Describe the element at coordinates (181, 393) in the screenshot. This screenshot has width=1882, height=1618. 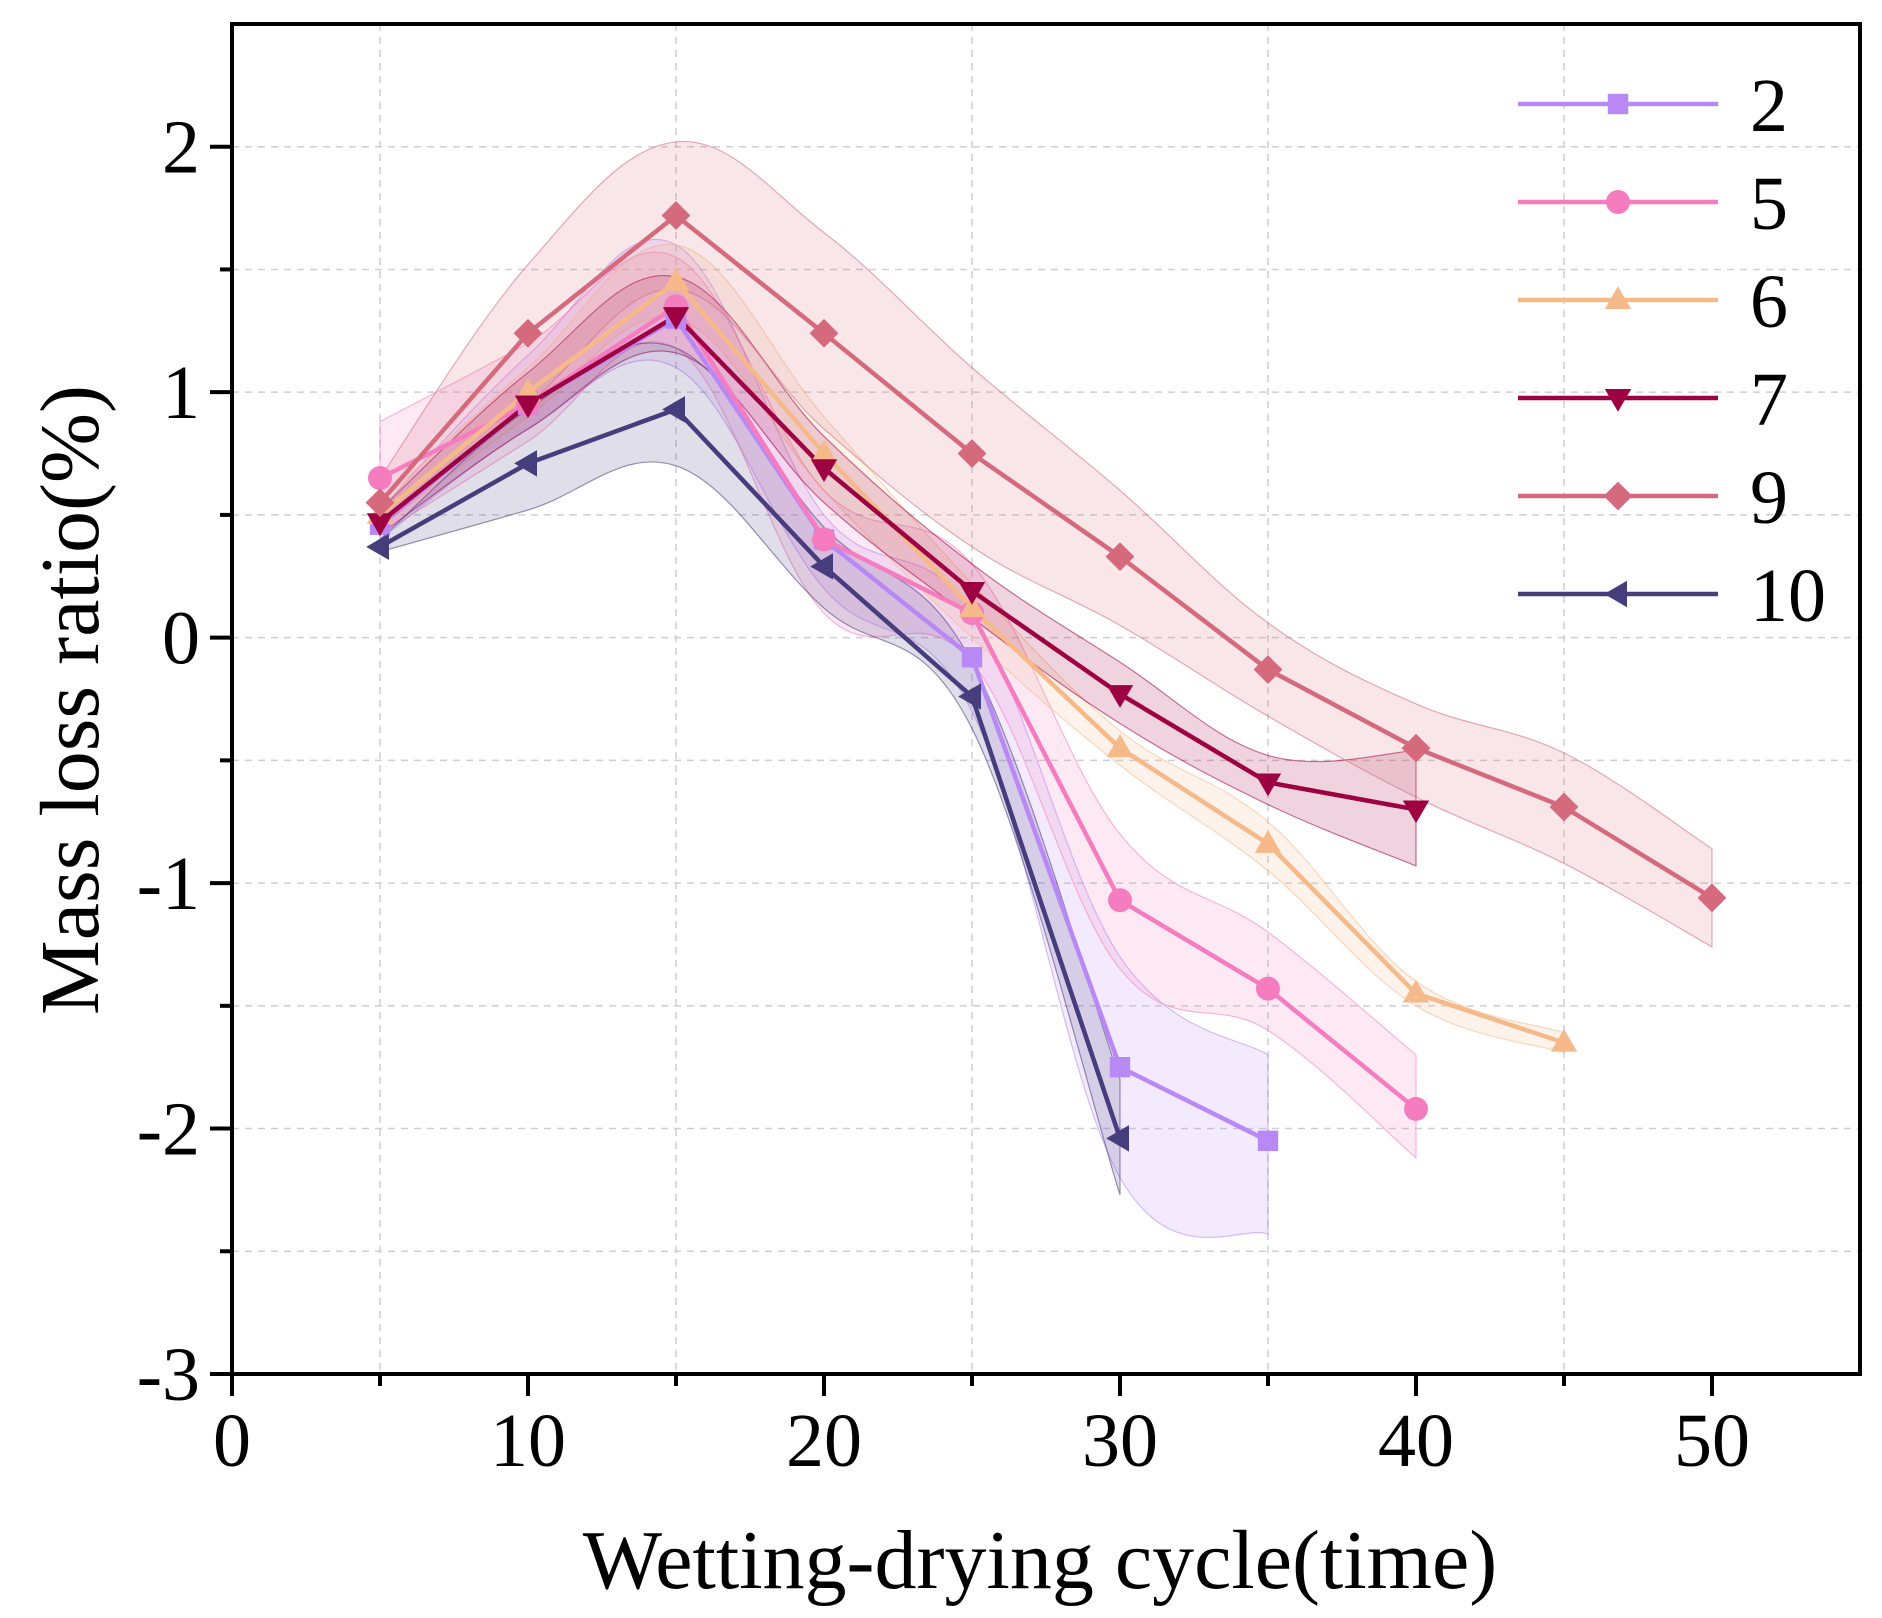
I see `y-tick-label: 1` at that location.